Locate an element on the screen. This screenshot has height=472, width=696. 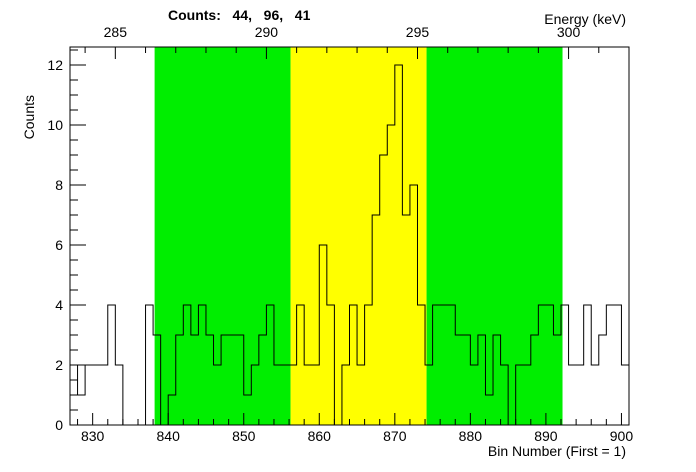
y-tick-label: 2 is located at coordinates (59, 365).